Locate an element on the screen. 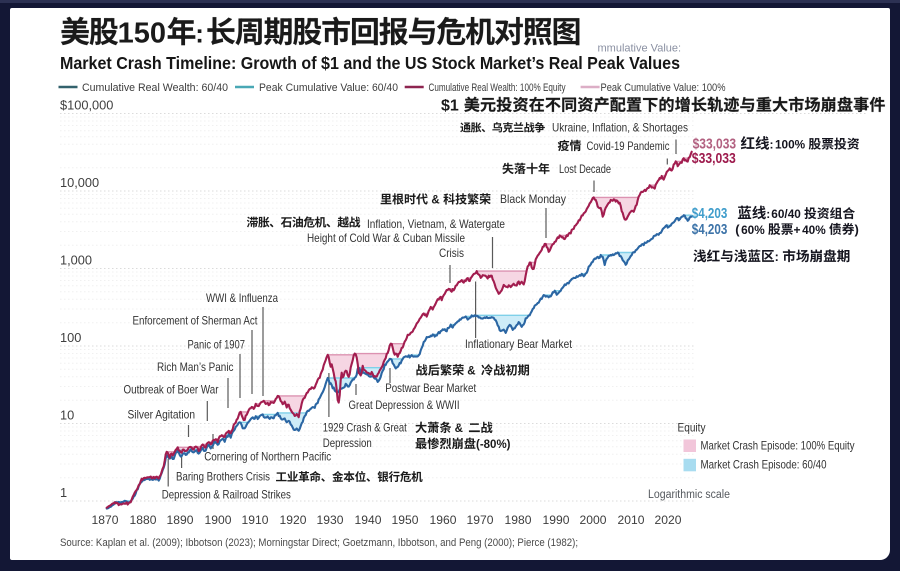 This screenshot has width=900, height=571. svg-text: 1920 is located at coordinates (293, 520).